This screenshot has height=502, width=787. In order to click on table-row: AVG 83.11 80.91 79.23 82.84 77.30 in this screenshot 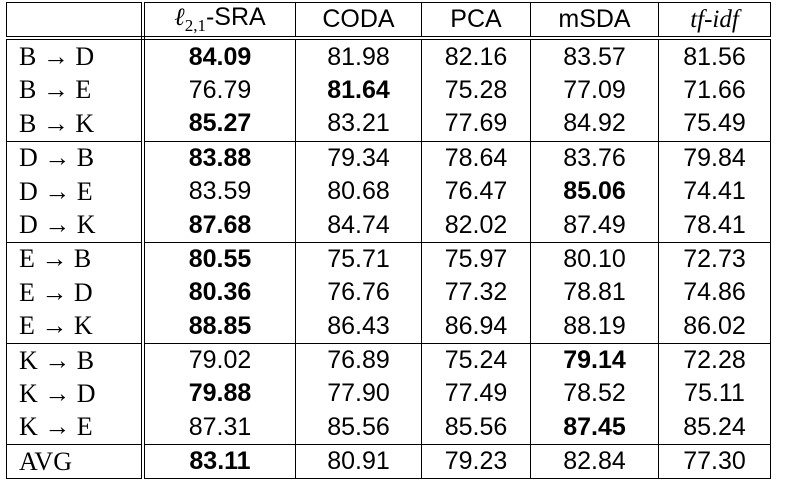, I will do `click(388, 462)`.